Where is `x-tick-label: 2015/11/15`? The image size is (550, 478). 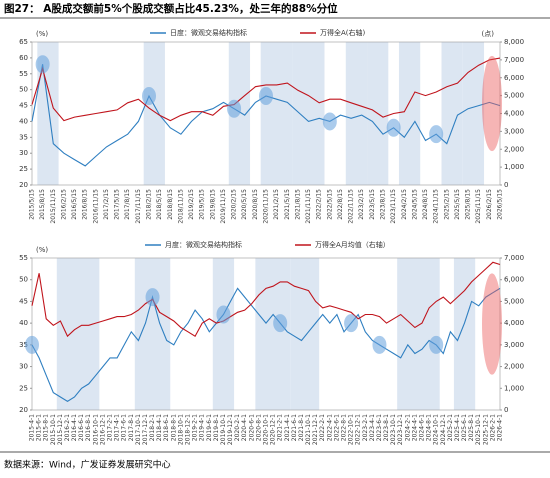
x-tick-label: 2015/11/15 is located at coordinates (53, 206).